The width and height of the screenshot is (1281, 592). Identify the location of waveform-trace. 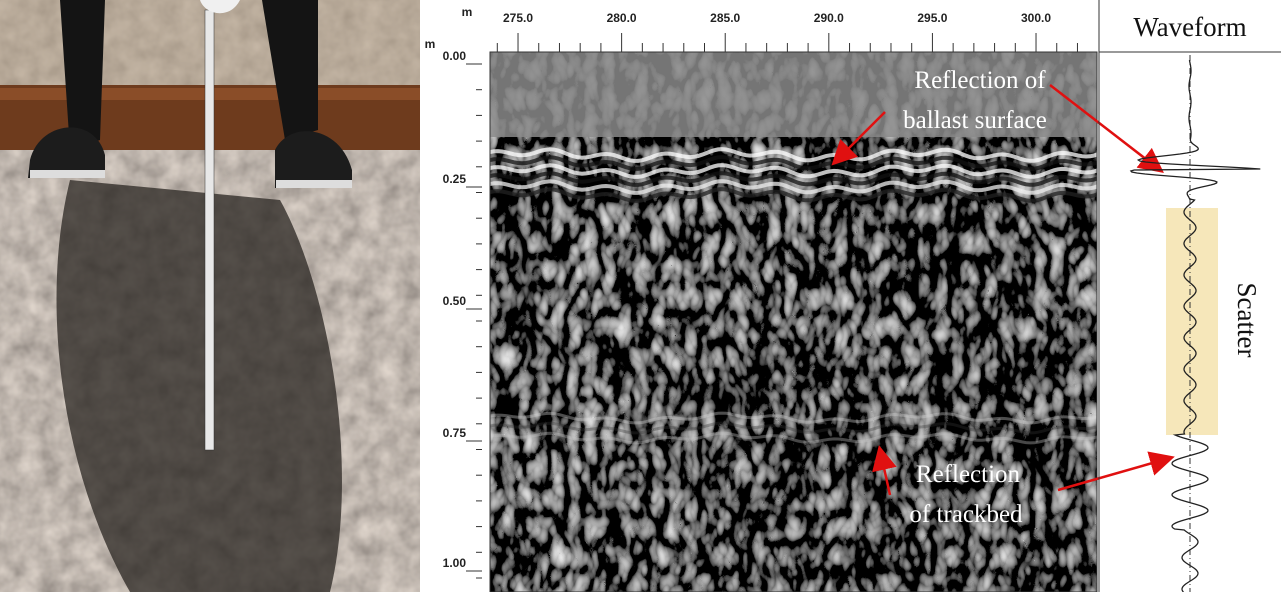
(1195, 325).